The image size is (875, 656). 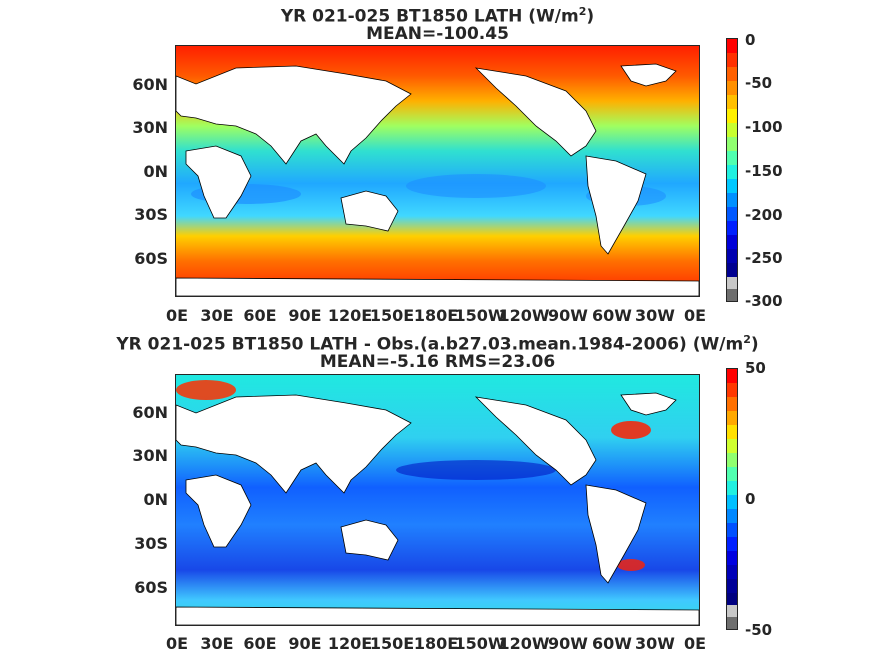 What do you see at coordinates (759, 630) in the screenshot?
I see `panel2-cbar-tick: -50` at bounding box center [759, 630].